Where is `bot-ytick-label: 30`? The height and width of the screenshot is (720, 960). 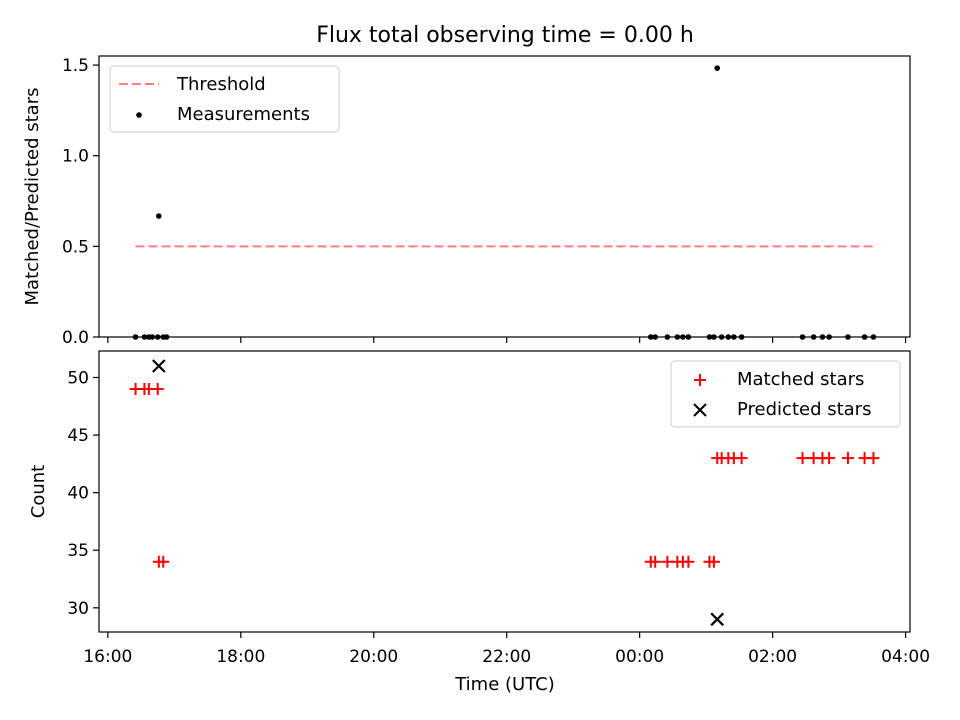 bot-ytick-label: 30 is located at coordinates (78, 609).